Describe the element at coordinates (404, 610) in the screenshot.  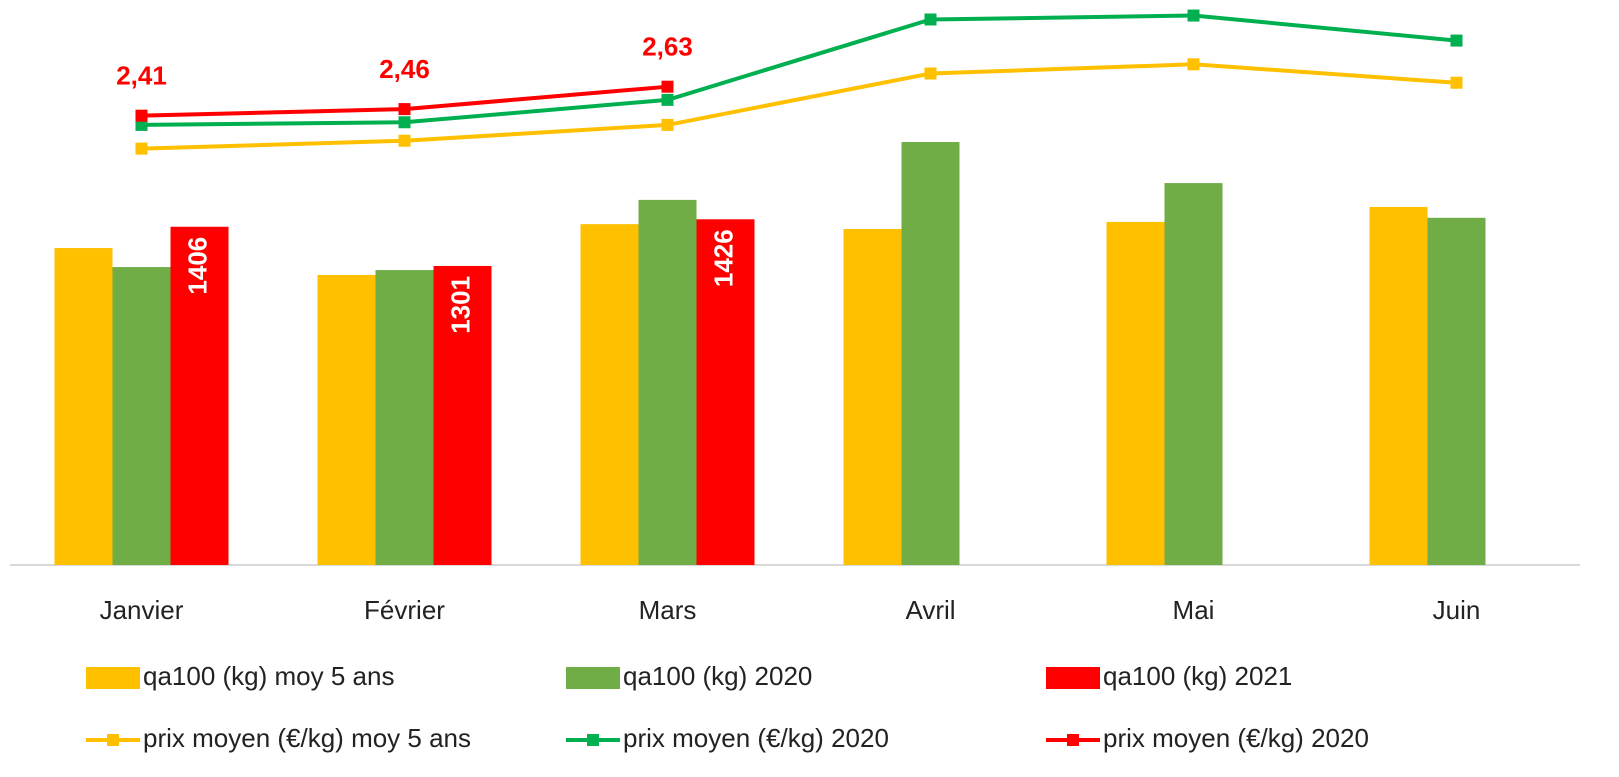
I see `x-tick-label: Février` at that location.